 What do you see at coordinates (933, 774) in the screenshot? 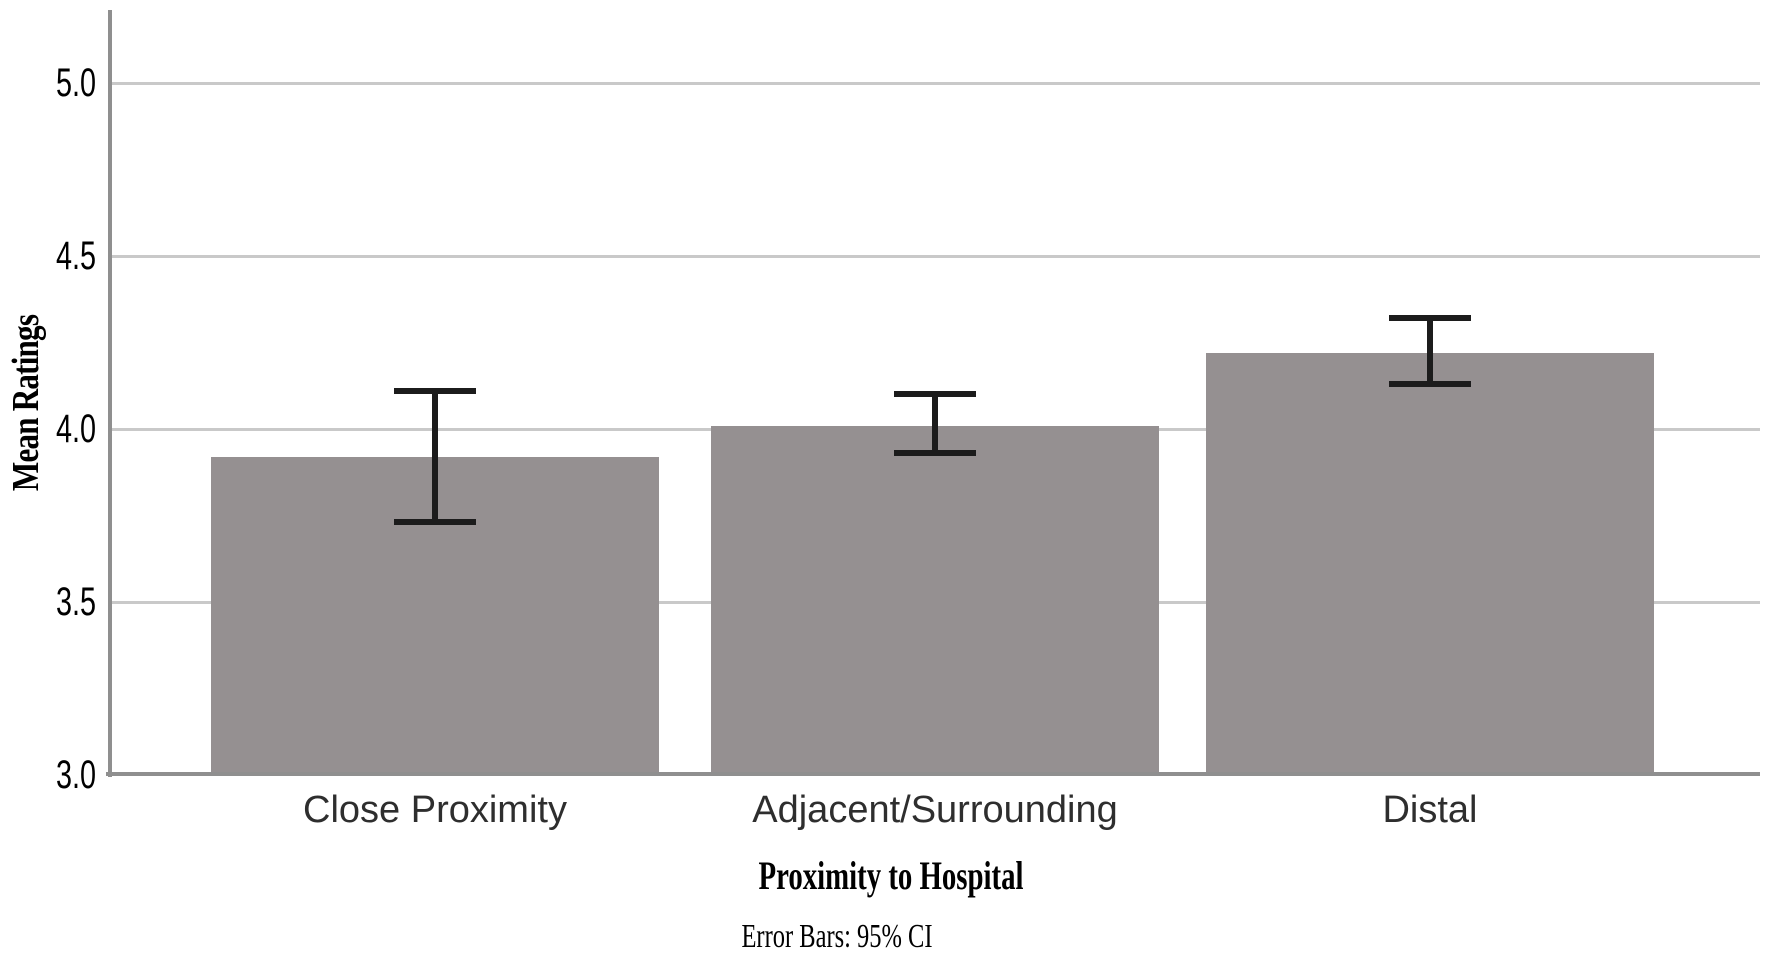
I see `x-axis-line` at bounding box center [933, 774].